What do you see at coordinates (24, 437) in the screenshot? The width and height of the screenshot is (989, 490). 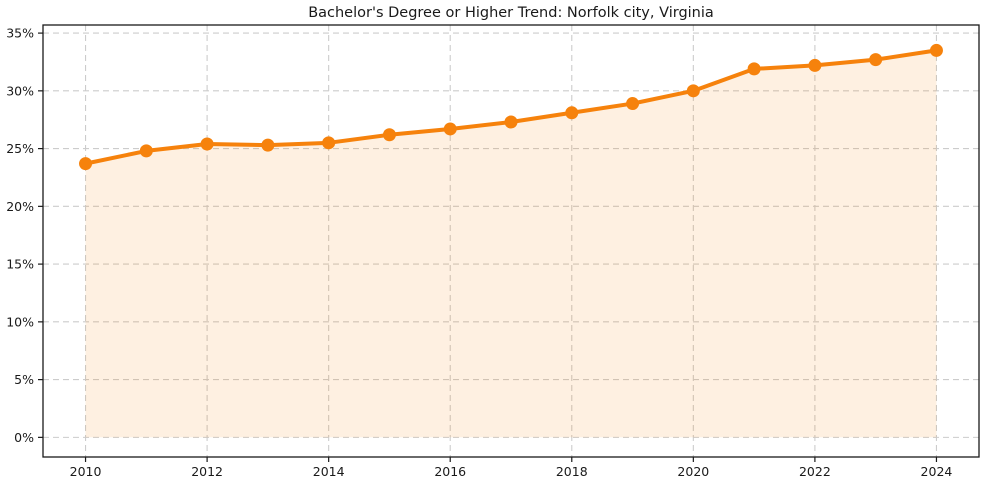 I see `y-tick-label: 0%` at bounding box center [24, 437].